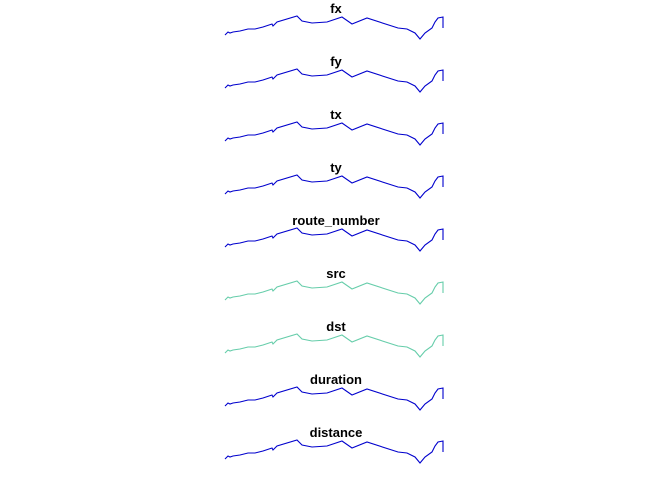  What do you see at coordinates (336, 8) in the screenshot?
I see `panel-title: fx` at bounding box center [336, 8].